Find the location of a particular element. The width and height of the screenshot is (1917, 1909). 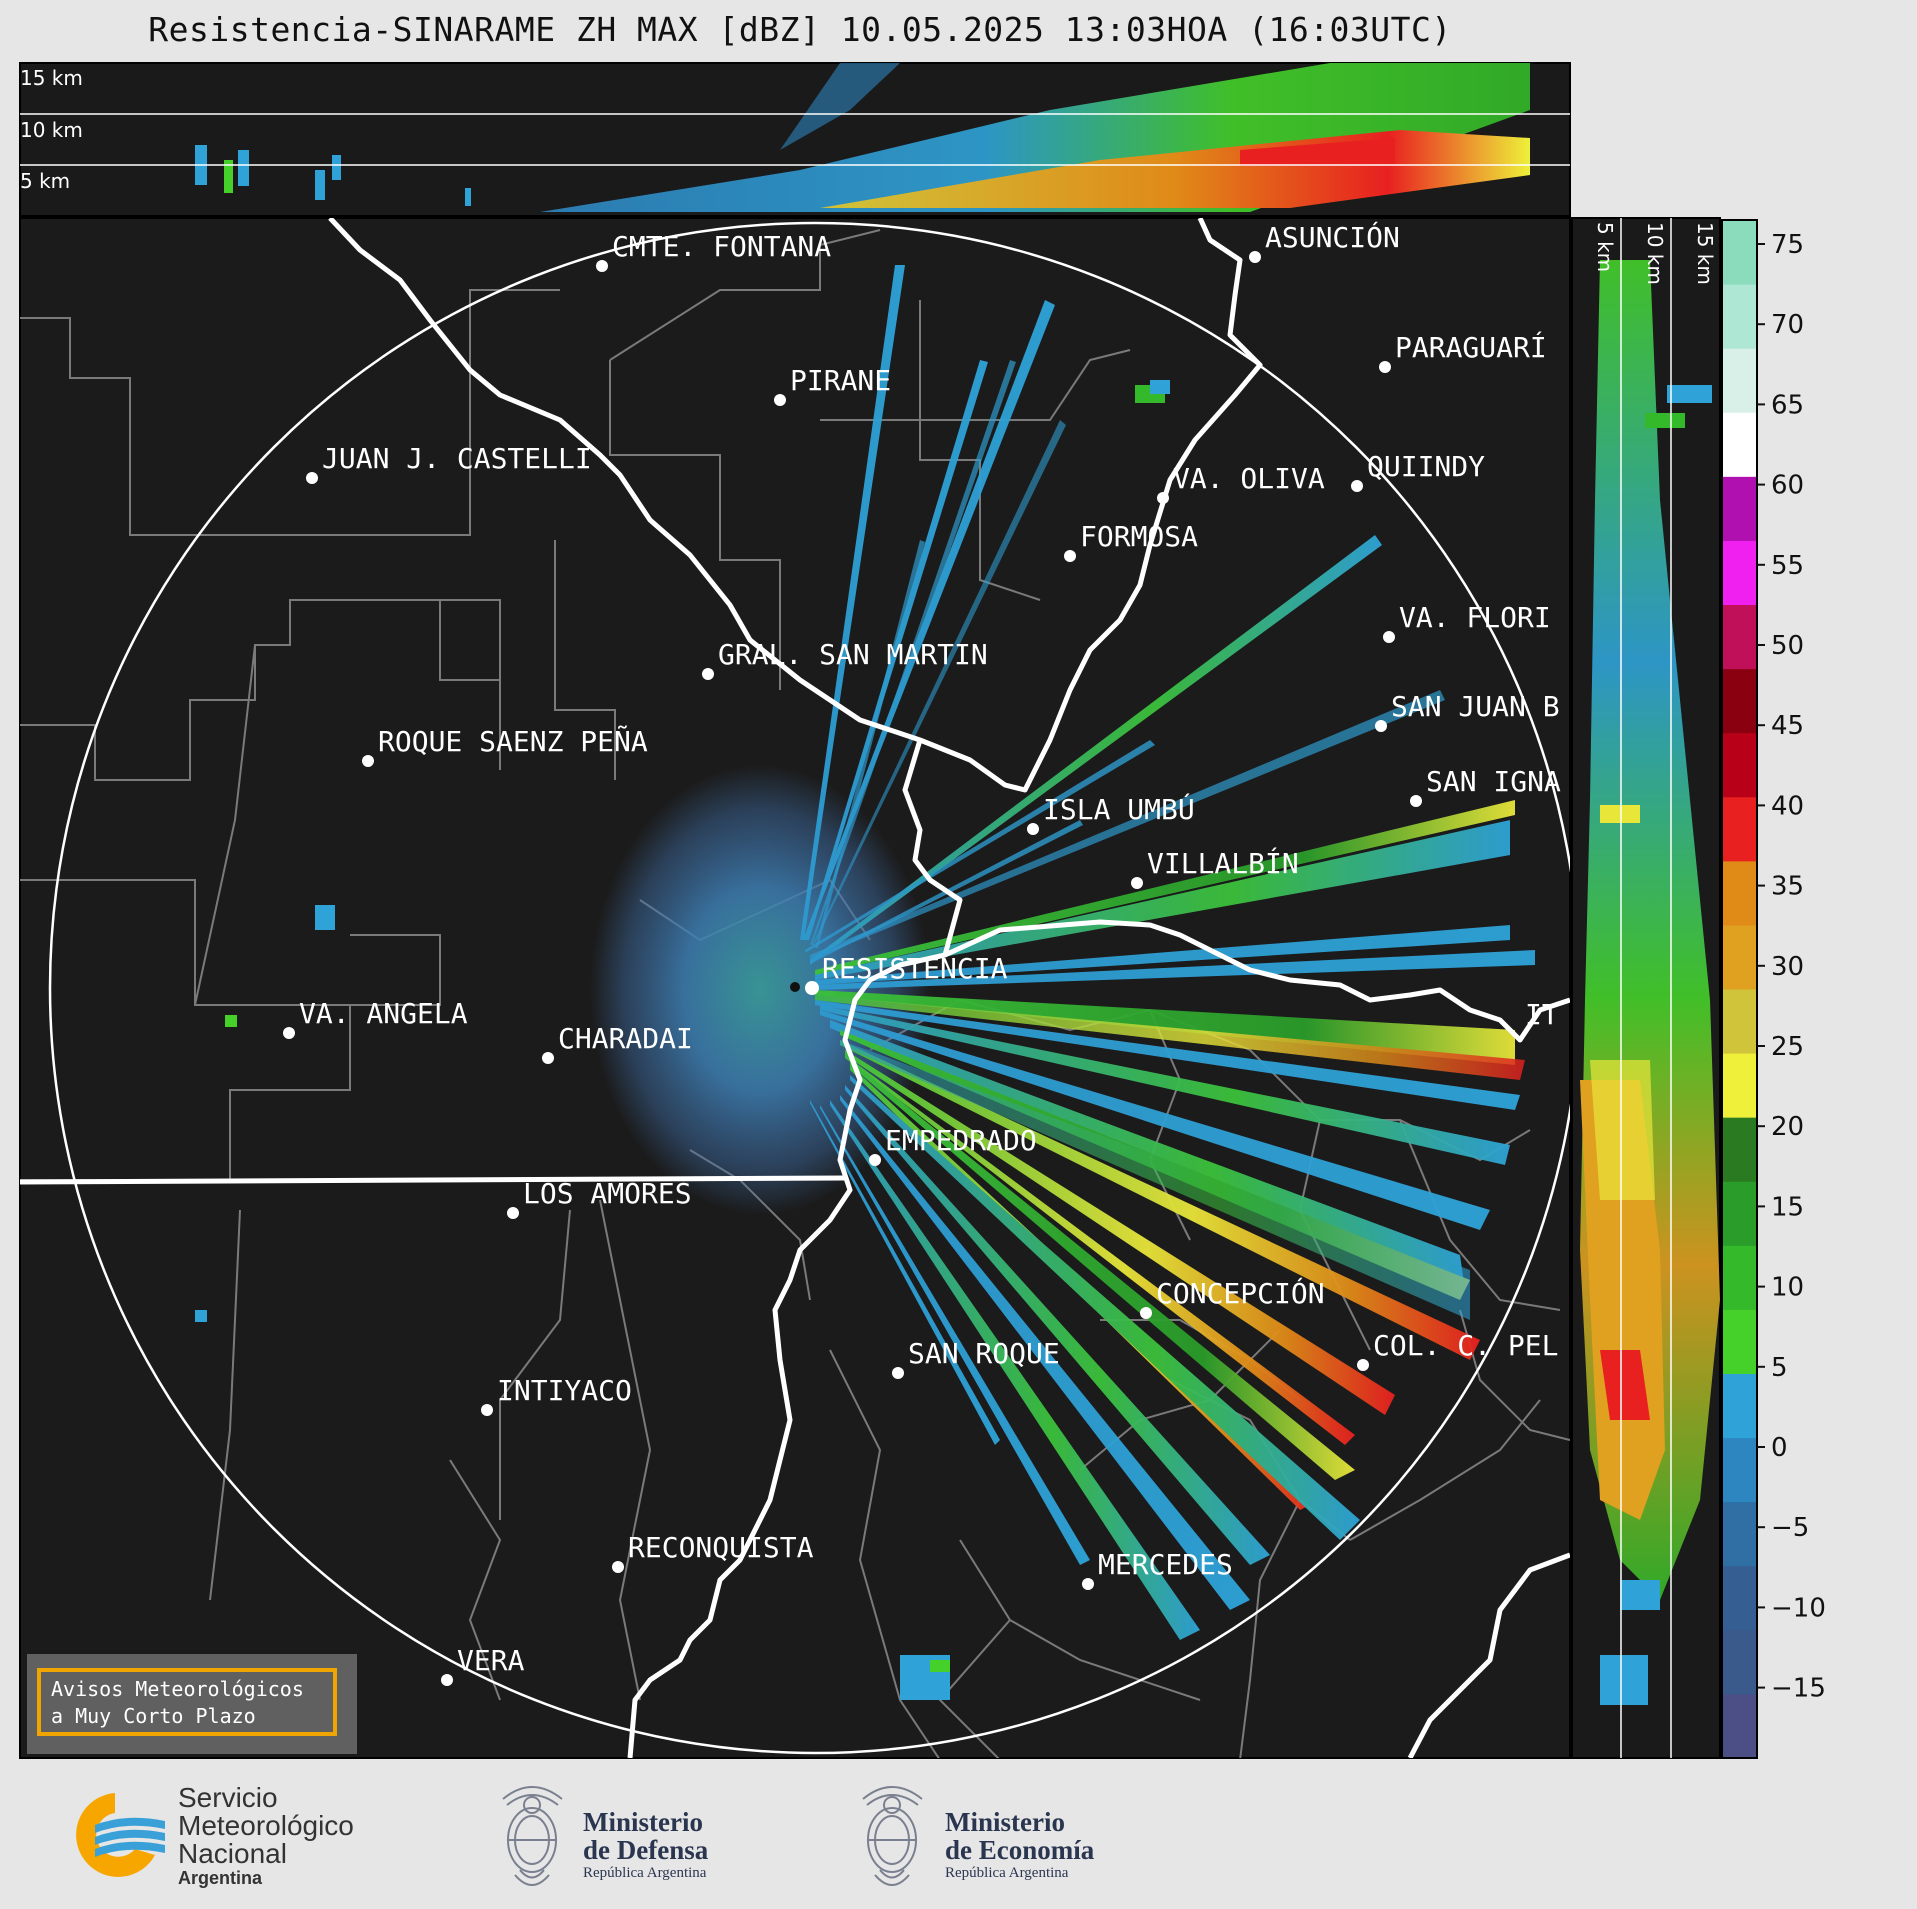

city-label: ISLA UMBÚ is located at coordinates (1119, 809).